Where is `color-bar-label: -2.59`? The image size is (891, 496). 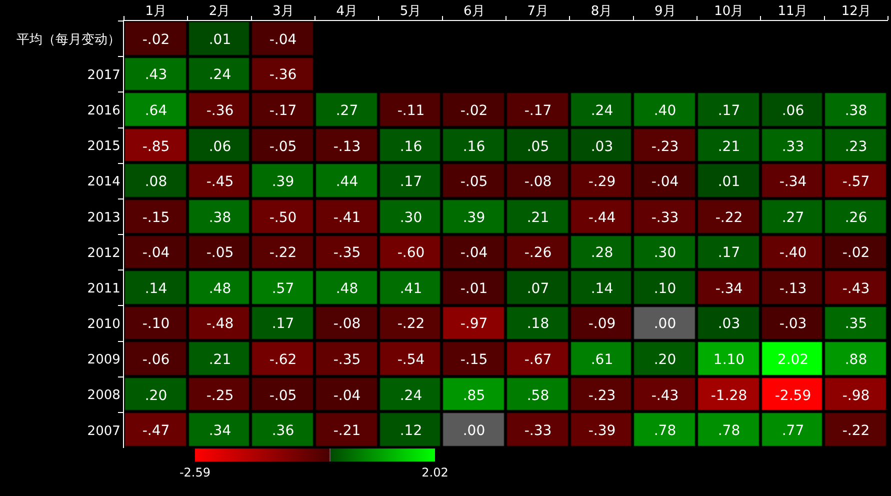
color-bar-label: -2.59 is located at coordinates (195, 472).